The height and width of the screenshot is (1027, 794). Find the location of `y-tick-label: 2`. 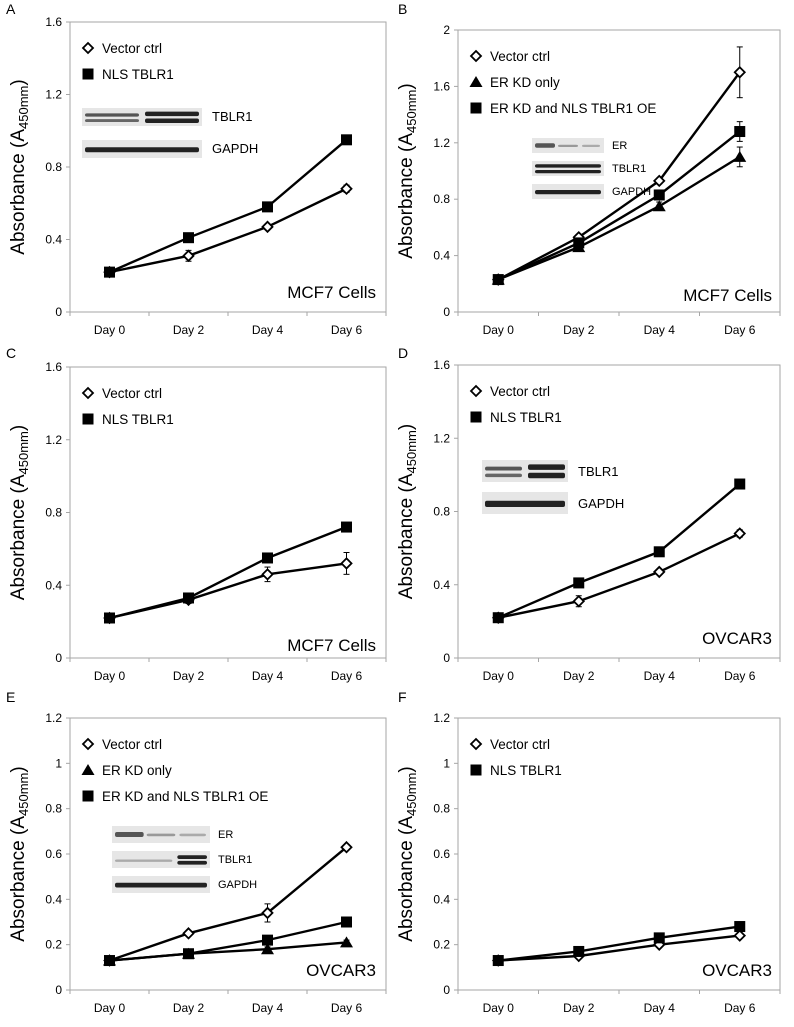

y-tick-label: 2 is located at coordinates (446, 30).